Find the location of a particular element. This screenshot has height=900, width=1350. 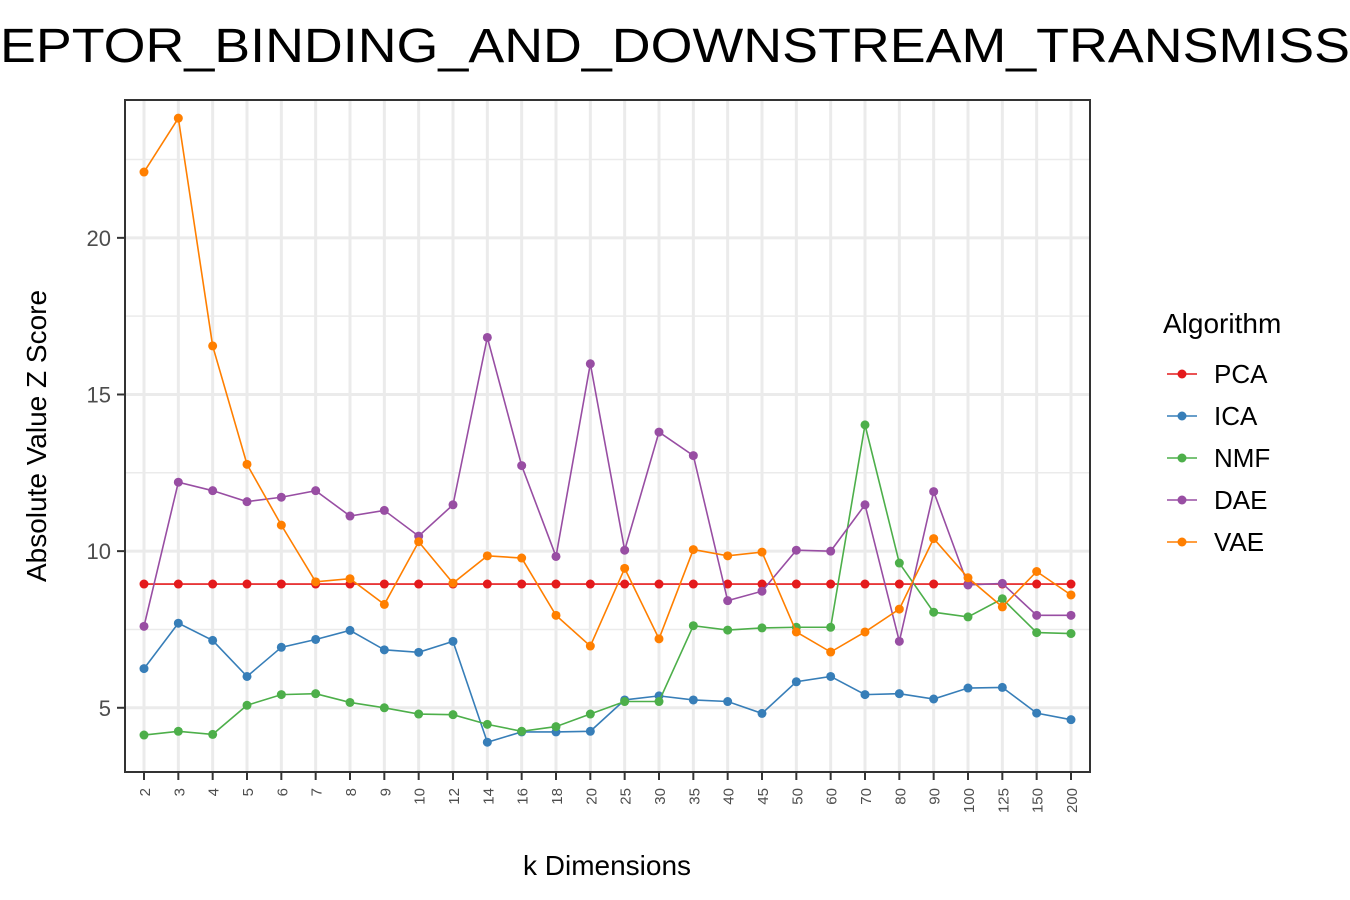

chart-title: EPTOR_BINDING_AND_DOWNSTREAM_TRANSMISS is located at coordinates (675, 46).